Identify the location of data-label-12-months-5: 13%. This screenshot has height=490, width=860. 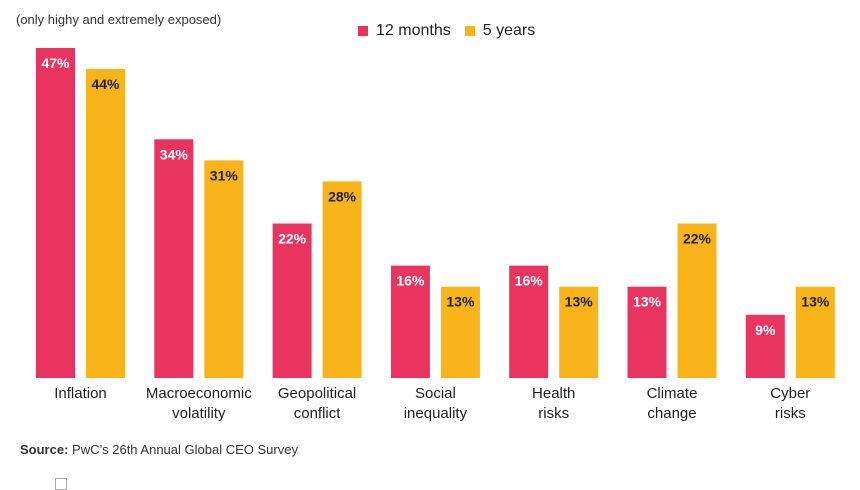
(647, 302).